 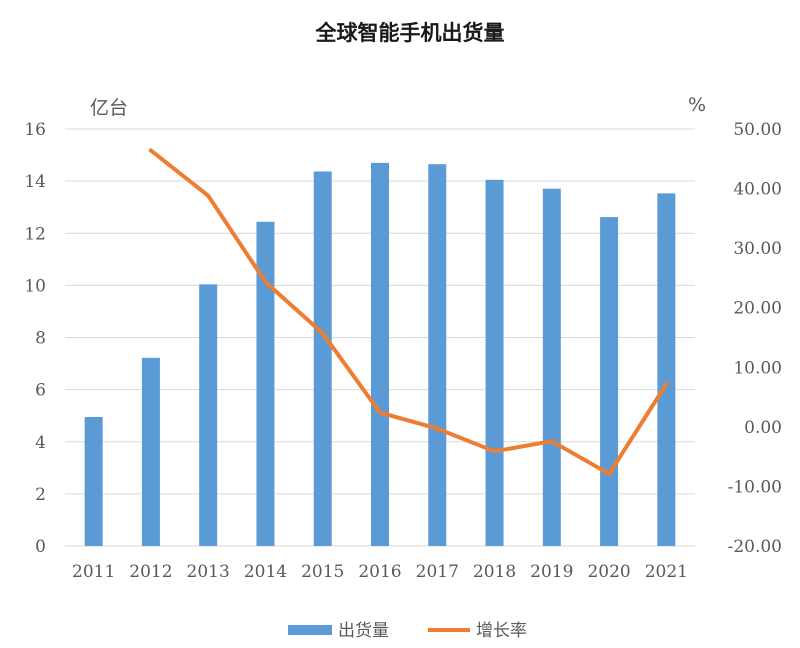 I want to click on x-tick-label: 2016, so click(x=379, y=572).